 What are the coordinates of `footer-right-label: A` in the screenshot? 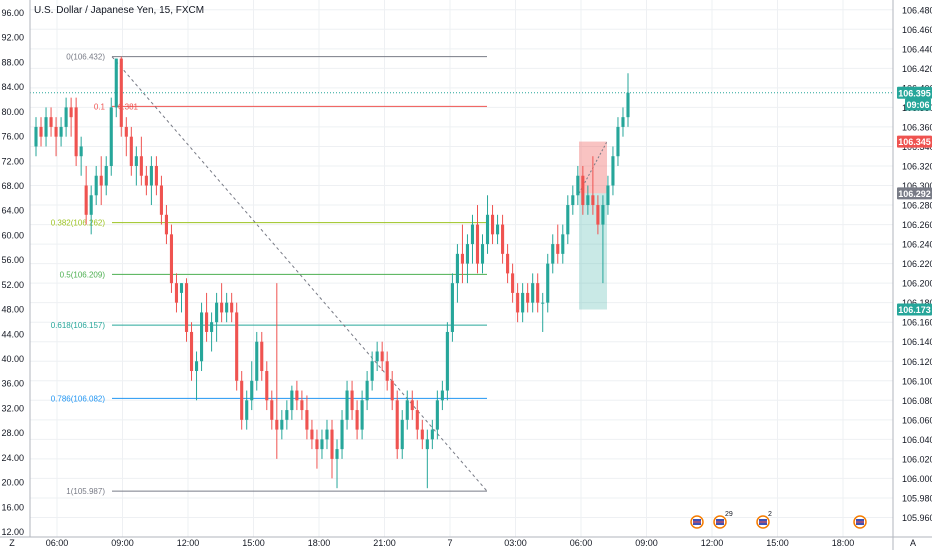 It's located at (913, 543).